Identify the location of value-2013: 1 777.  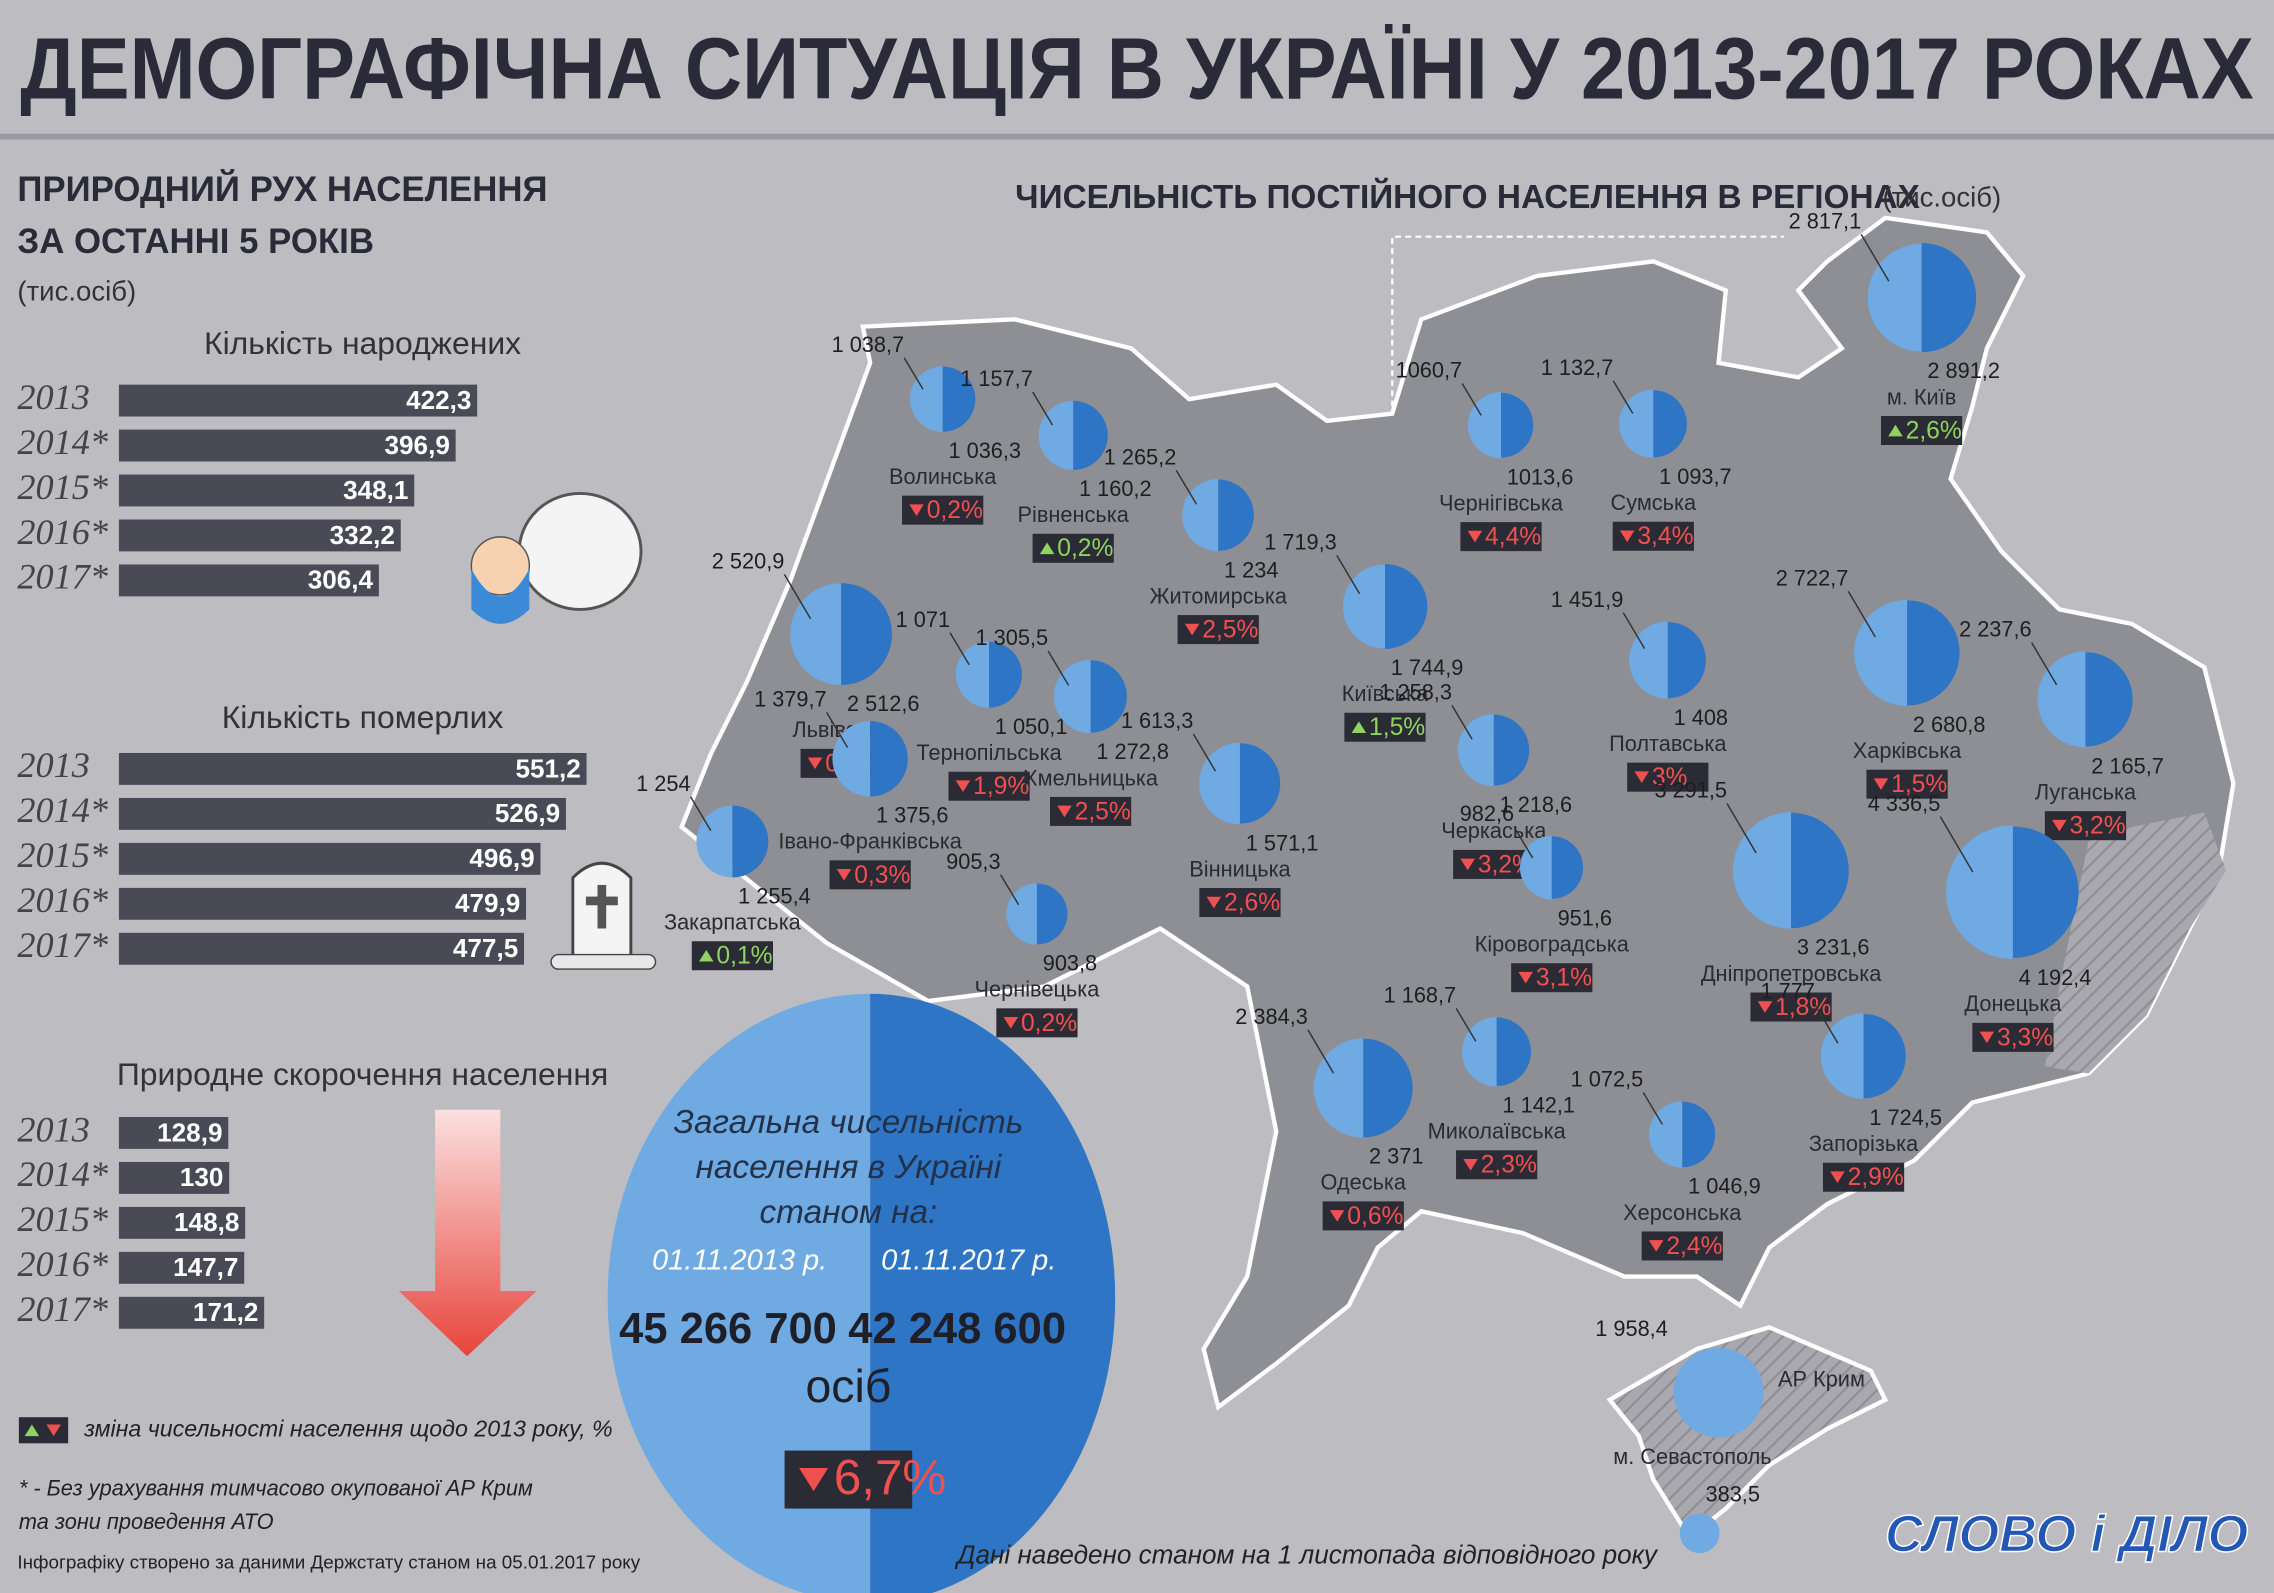
(1788, 991).